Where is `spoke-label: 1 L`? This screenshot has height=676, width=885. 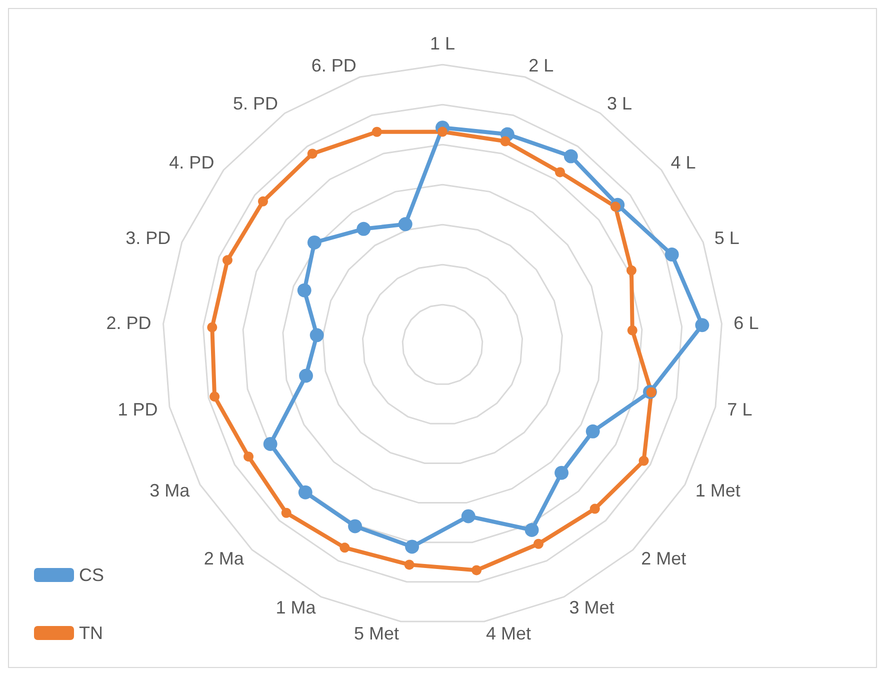 spoke-label: 1 L is located at coordinates (443, 44).